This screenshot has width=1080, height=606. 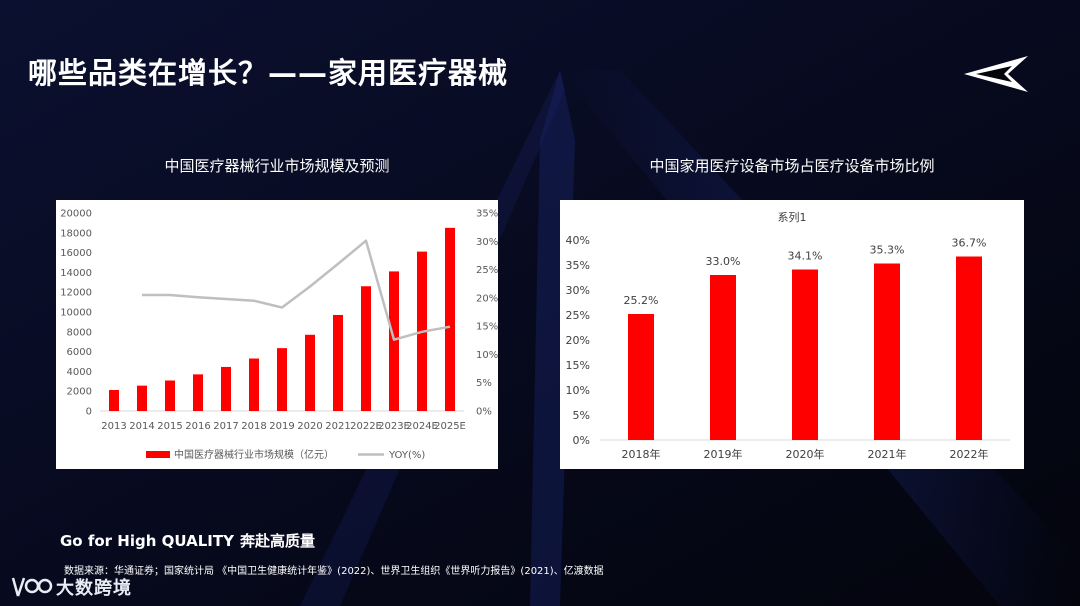 I want to click on share-data-label: 33.0%, so click(x=723, y=261).